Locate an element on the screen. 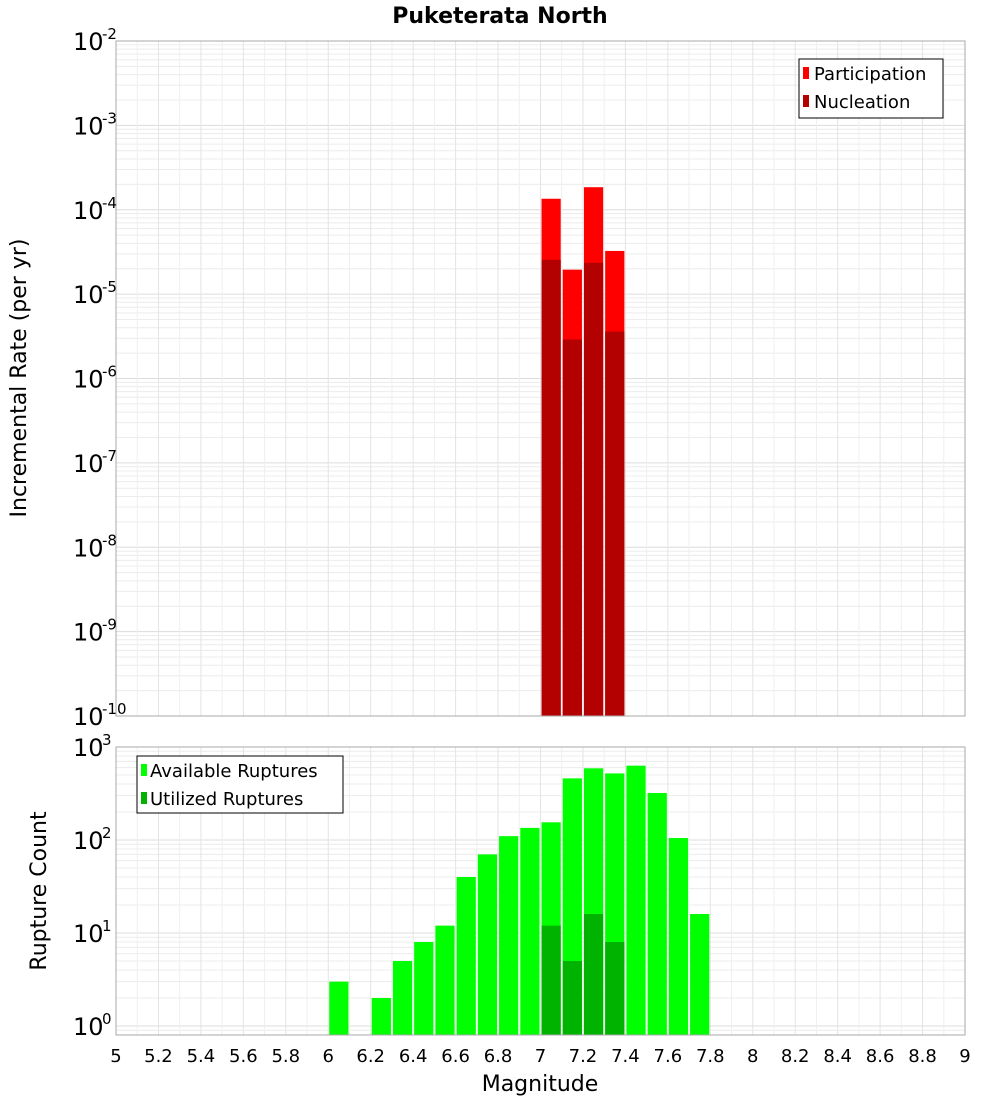 This screenshot has width=1000, height=1100. count-legend-box is located at coordinates (240, 784).